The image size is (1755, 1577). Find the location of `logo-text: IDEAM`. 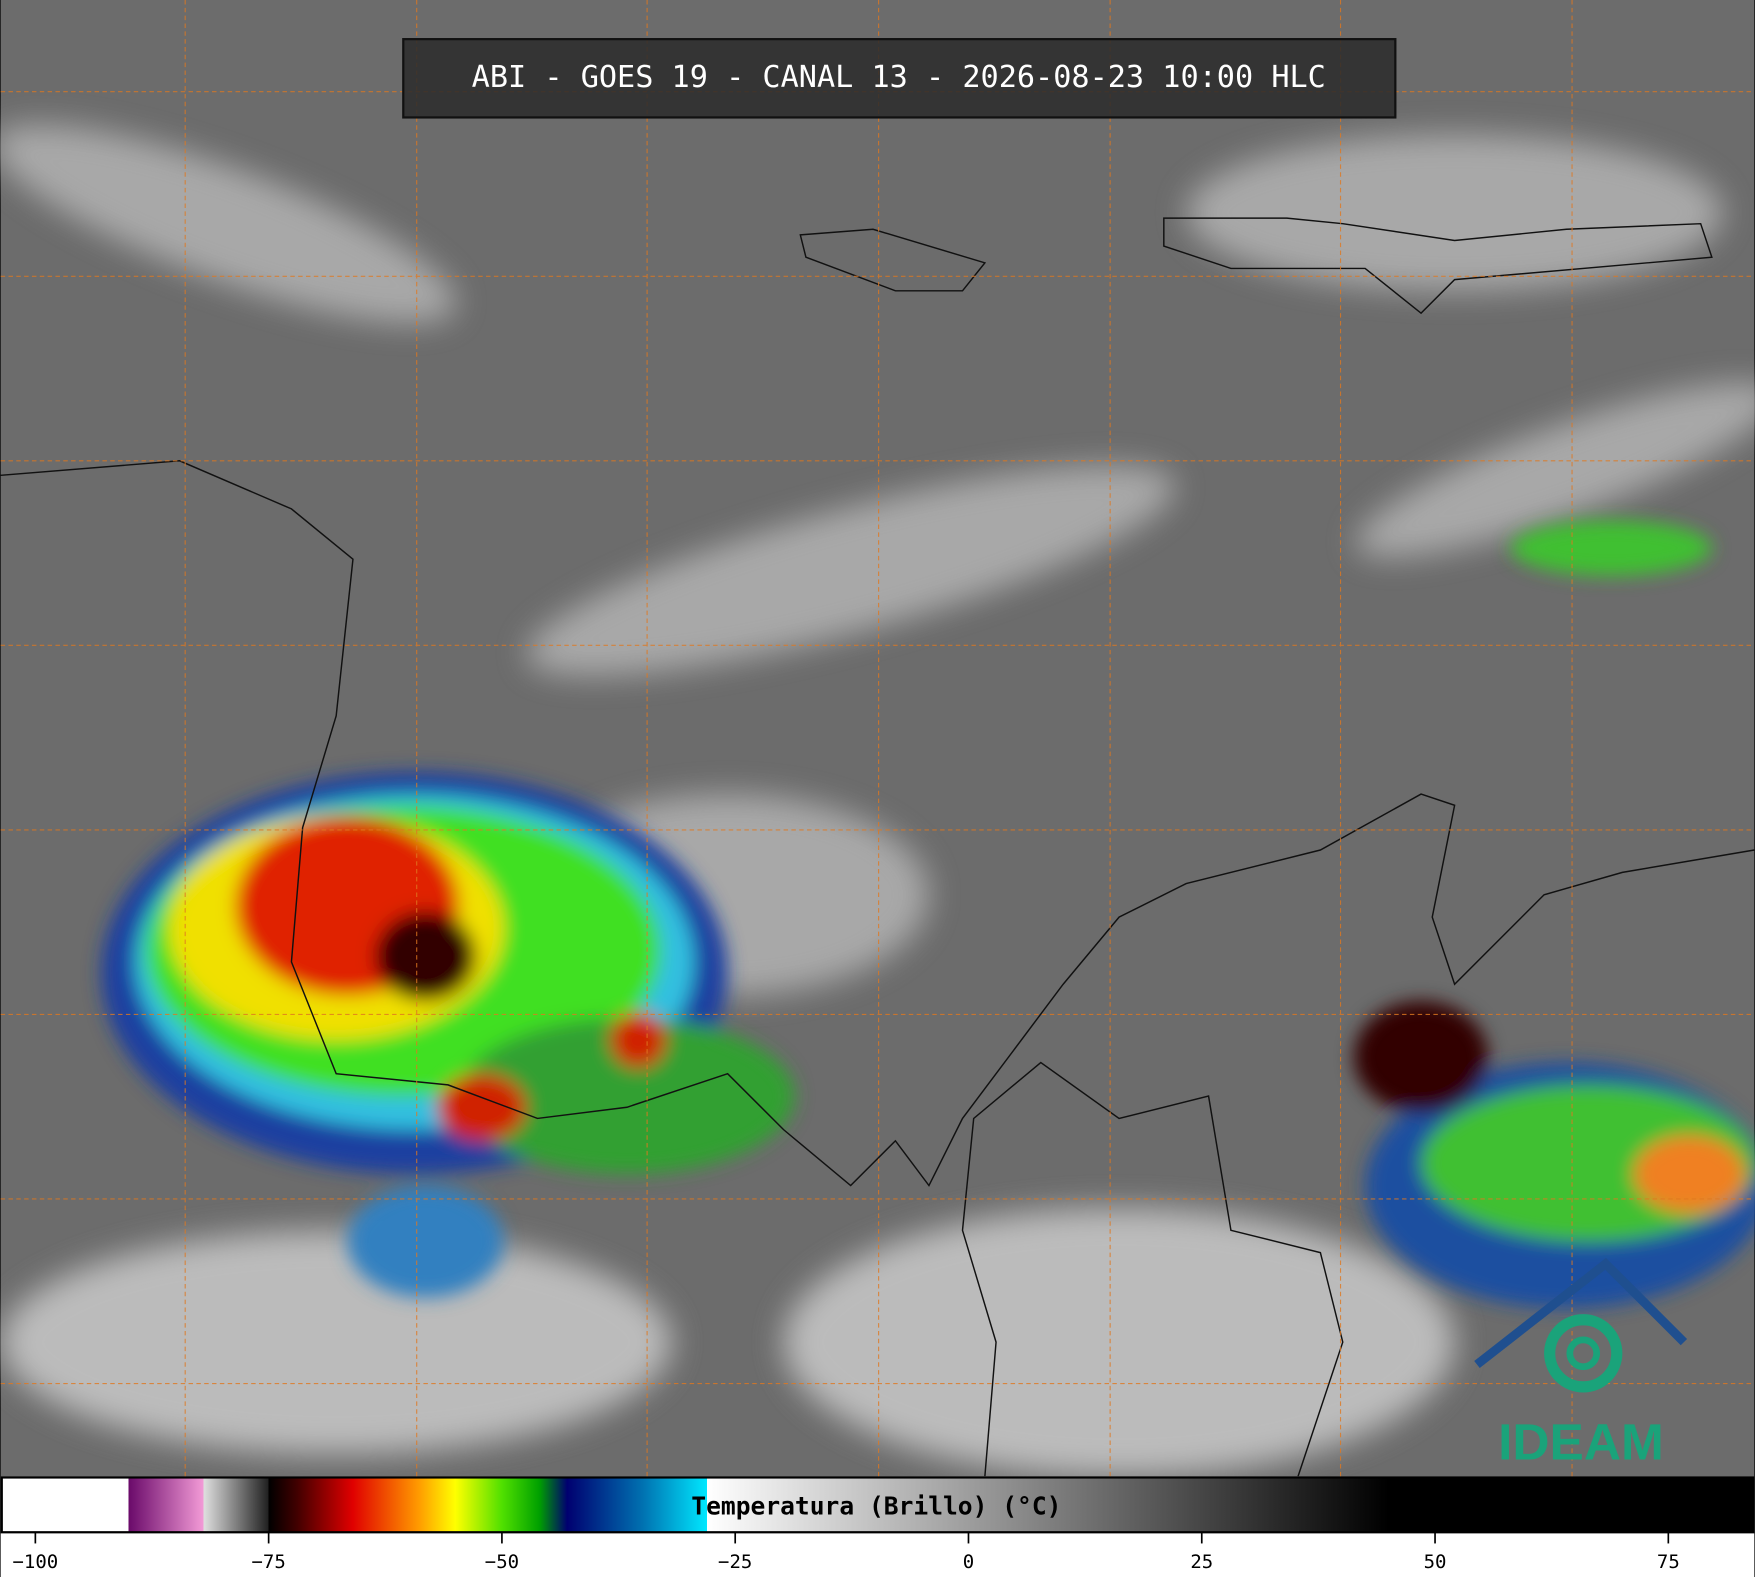

logo-text: IDEAM is located at coordinates (1581, 1442).